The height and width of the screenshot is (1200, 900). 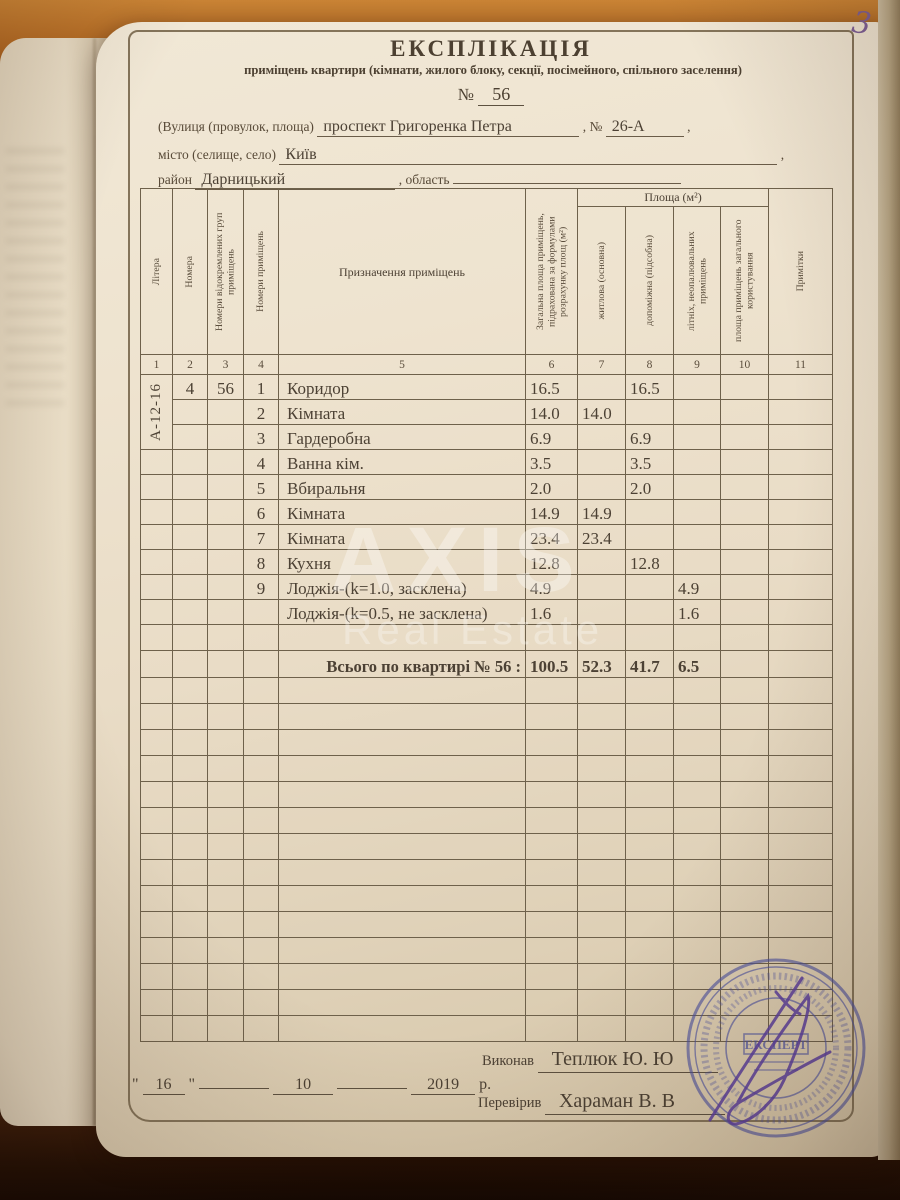 What do you see at coordinates (261, 562) in the screenshot?
I see `room-number-cell: 8` at bounding box center [261, 562].